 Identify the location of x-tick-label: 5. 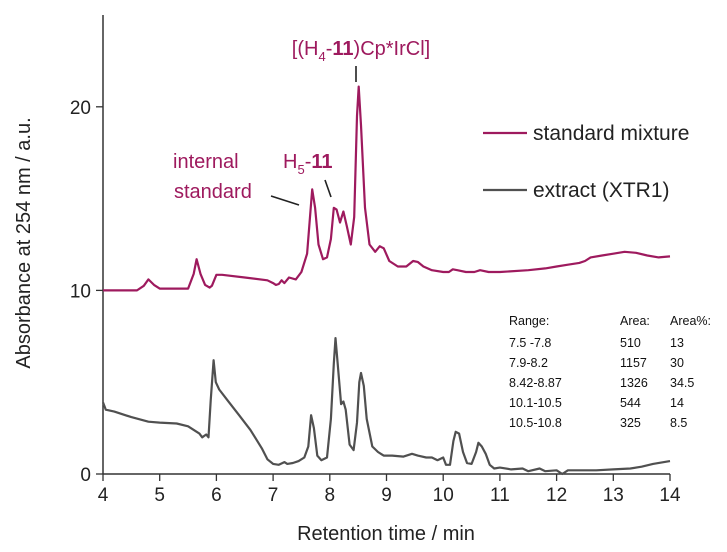
(159, 495).